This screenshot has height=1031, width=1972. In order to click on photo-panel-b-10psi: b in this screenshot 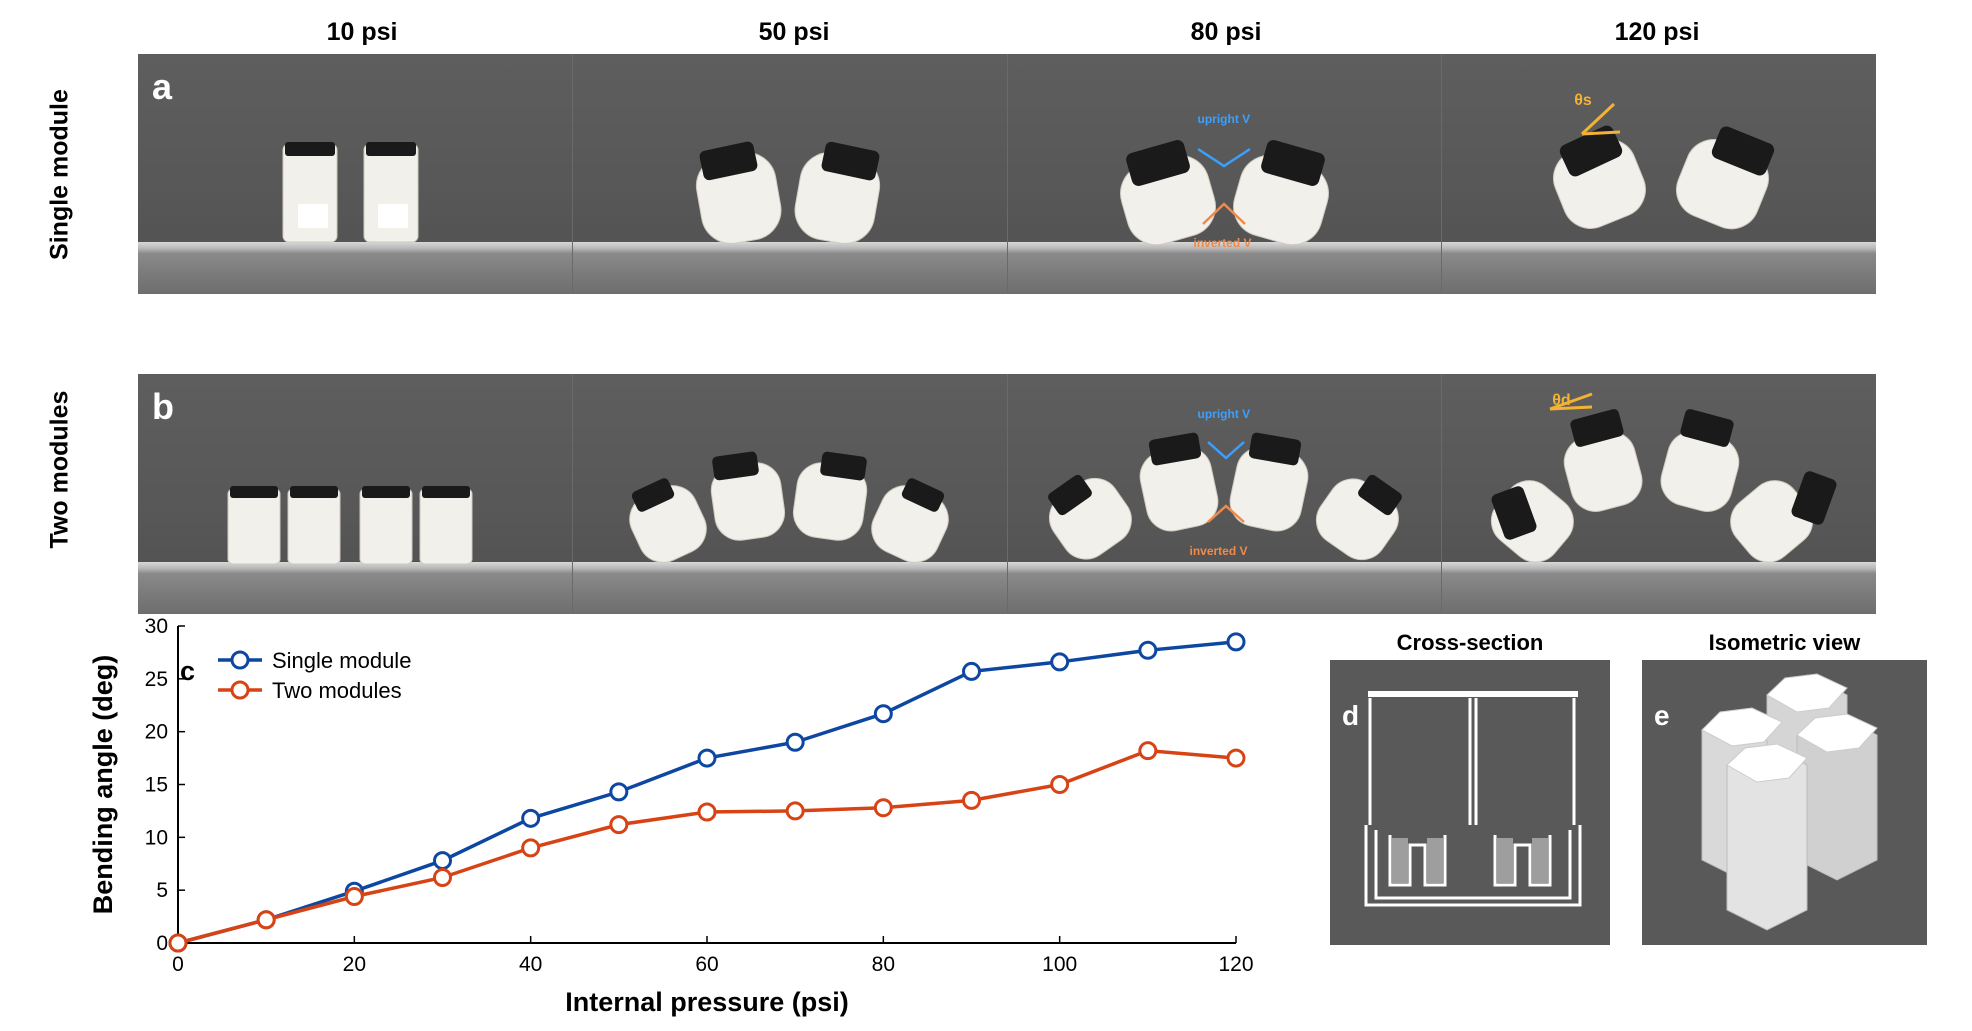, I will do `click(355, 494)`.